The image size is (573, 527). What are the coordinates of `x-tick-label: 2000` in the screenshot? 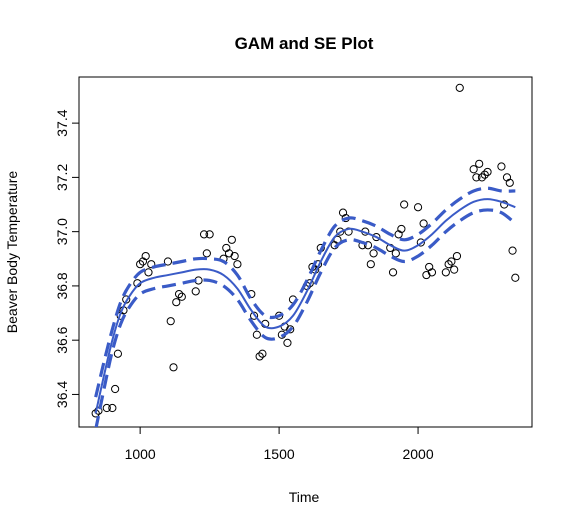 It's located at (417, 454).